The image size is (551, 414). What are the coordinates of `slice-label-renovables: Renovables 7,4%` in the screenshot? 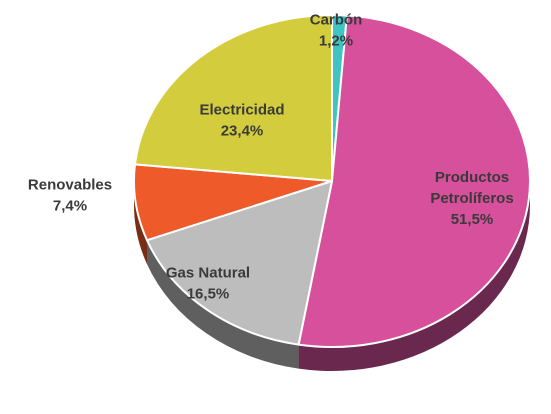 It's located at (70, 195).